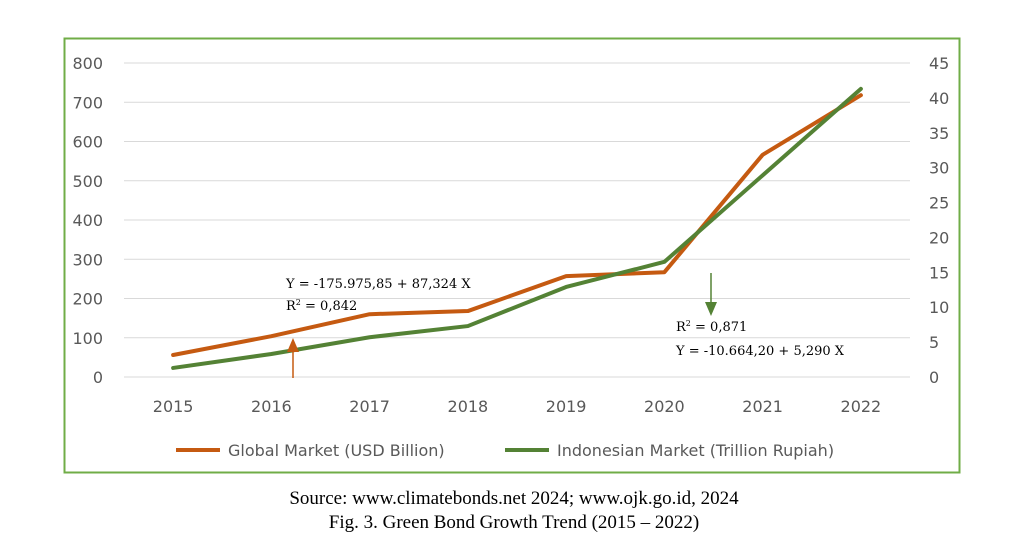 The height and width of the screenshot is (558, 1028). What do you see at coordinates (939, 307) in the screenshot?
I see `right-axis-tick-label: 10` at bounding box center [939, 307].